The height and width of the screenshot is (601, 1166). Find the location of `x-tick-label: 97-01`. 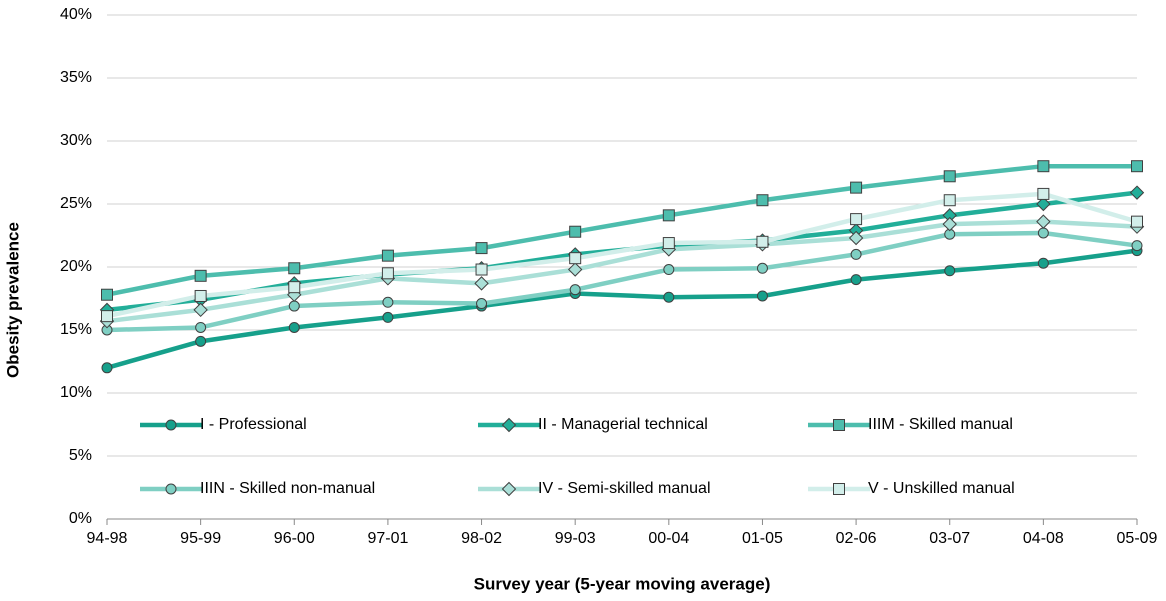

x-tick-label: 97-01 is located at coordinates (387, 538).